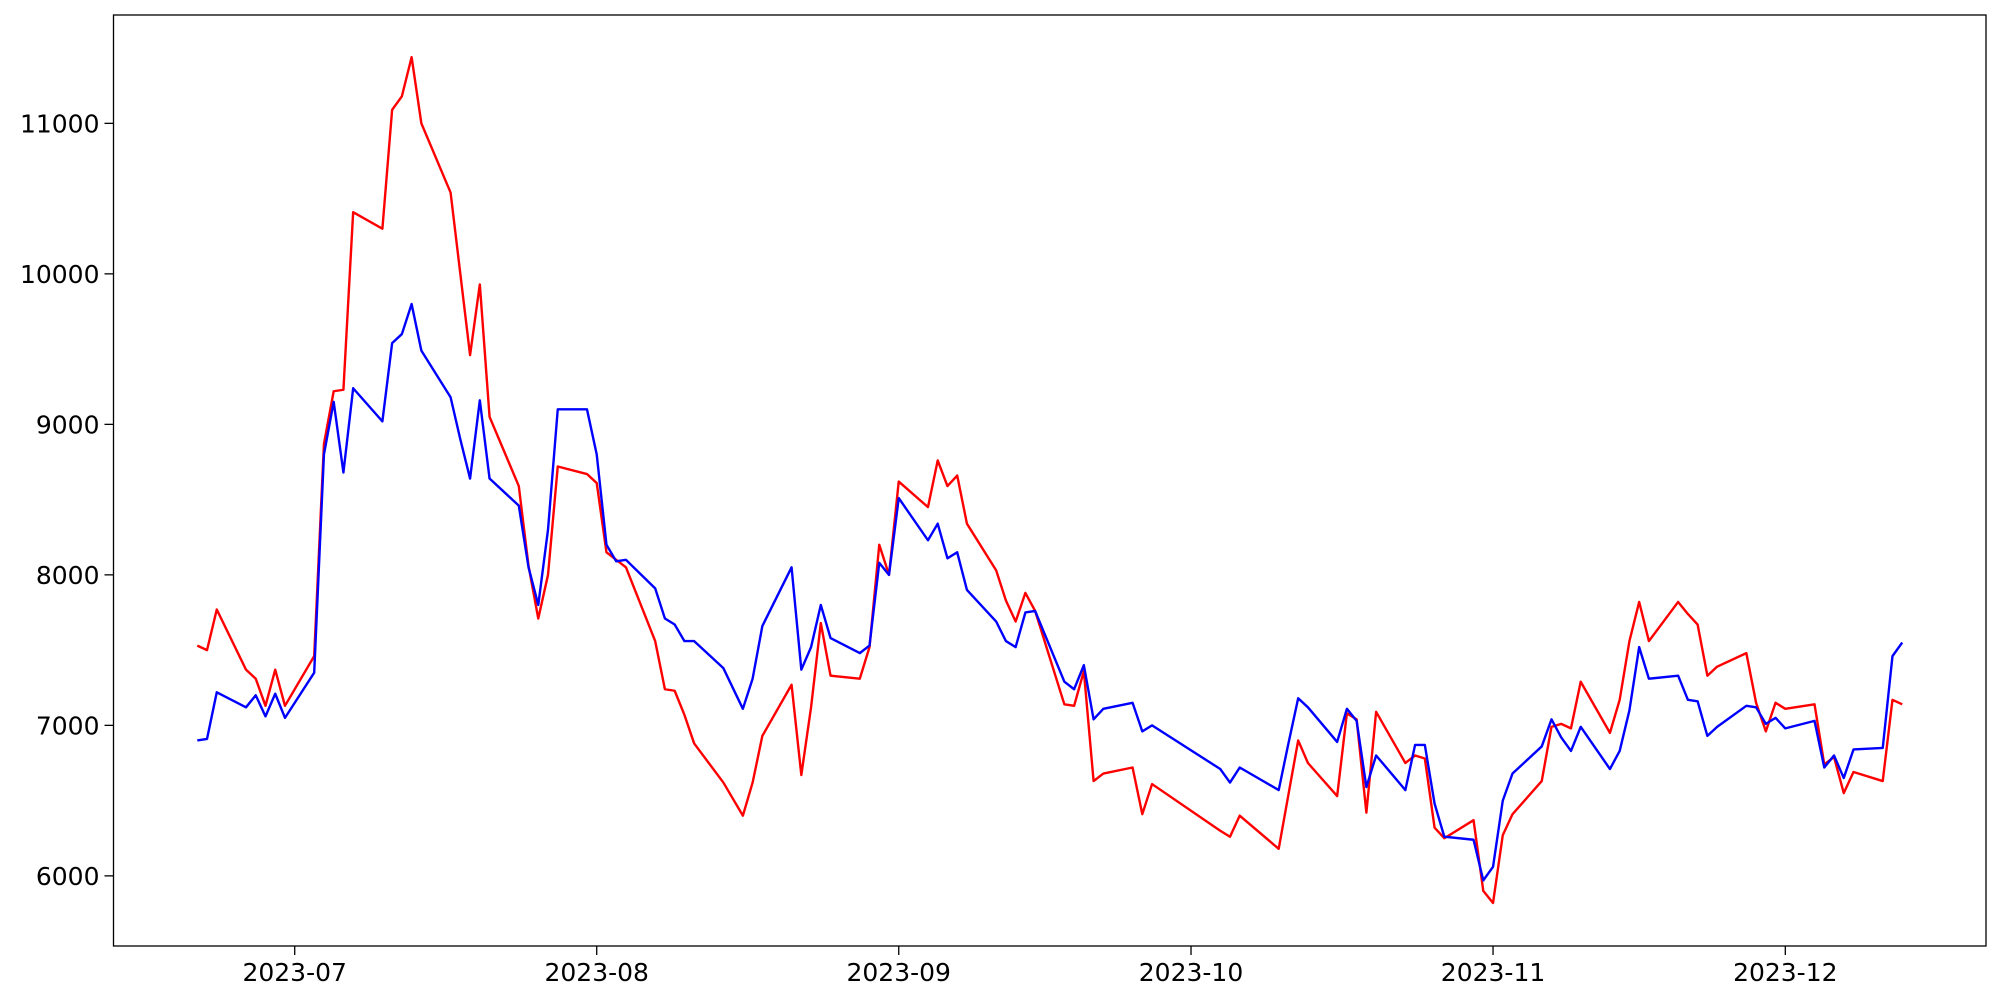  What do you see at coordinates (68, 575) in the screenshot?
I see `y-tick-label: 8000` at bounding box center [68, 575].